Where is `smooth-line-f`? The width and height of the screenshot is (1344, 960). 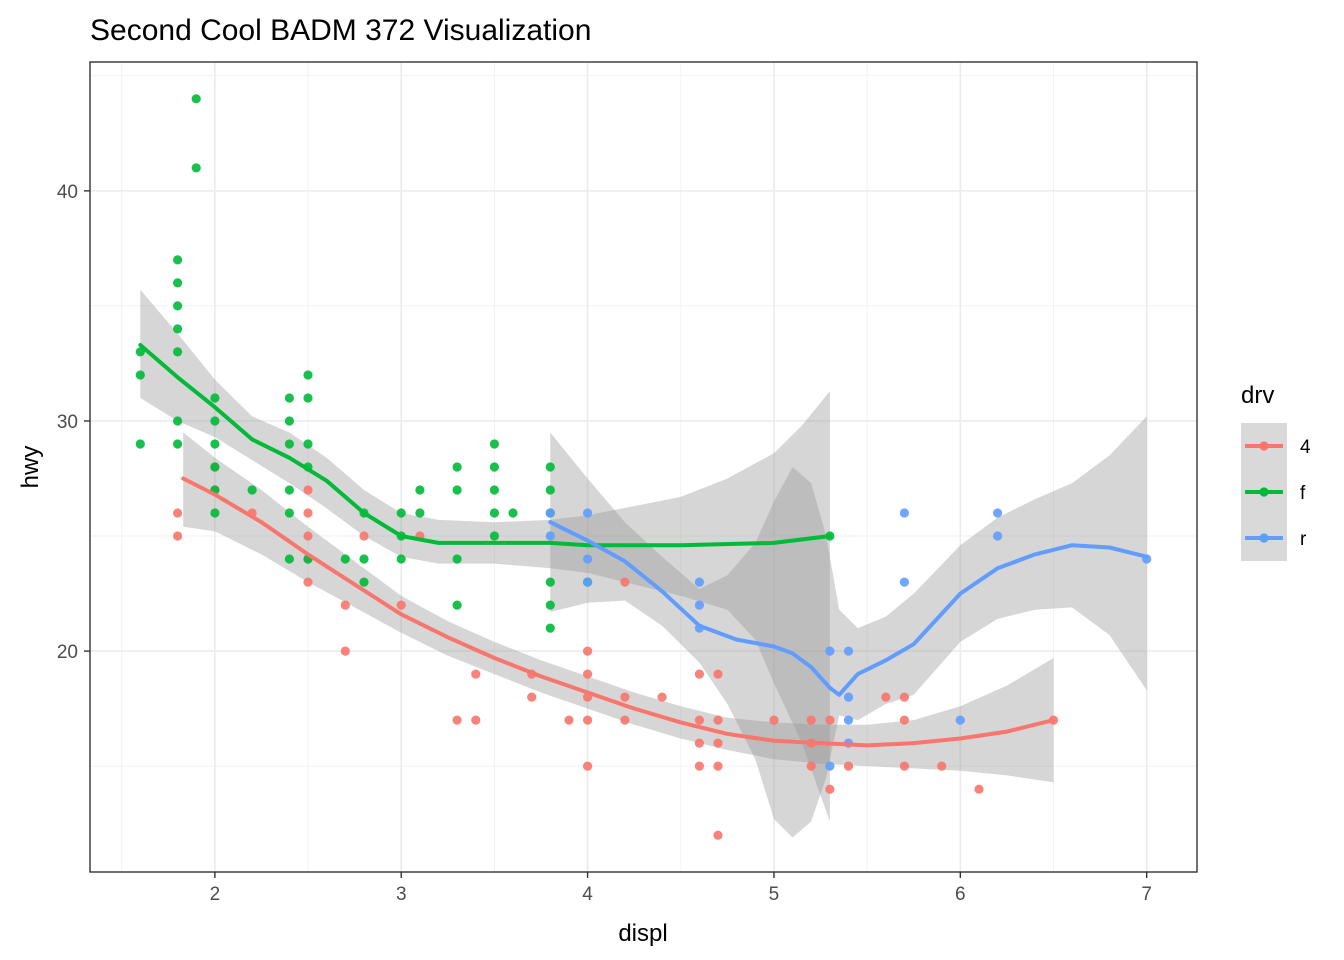 smooth-line-f is located at coordinates (485, 445).